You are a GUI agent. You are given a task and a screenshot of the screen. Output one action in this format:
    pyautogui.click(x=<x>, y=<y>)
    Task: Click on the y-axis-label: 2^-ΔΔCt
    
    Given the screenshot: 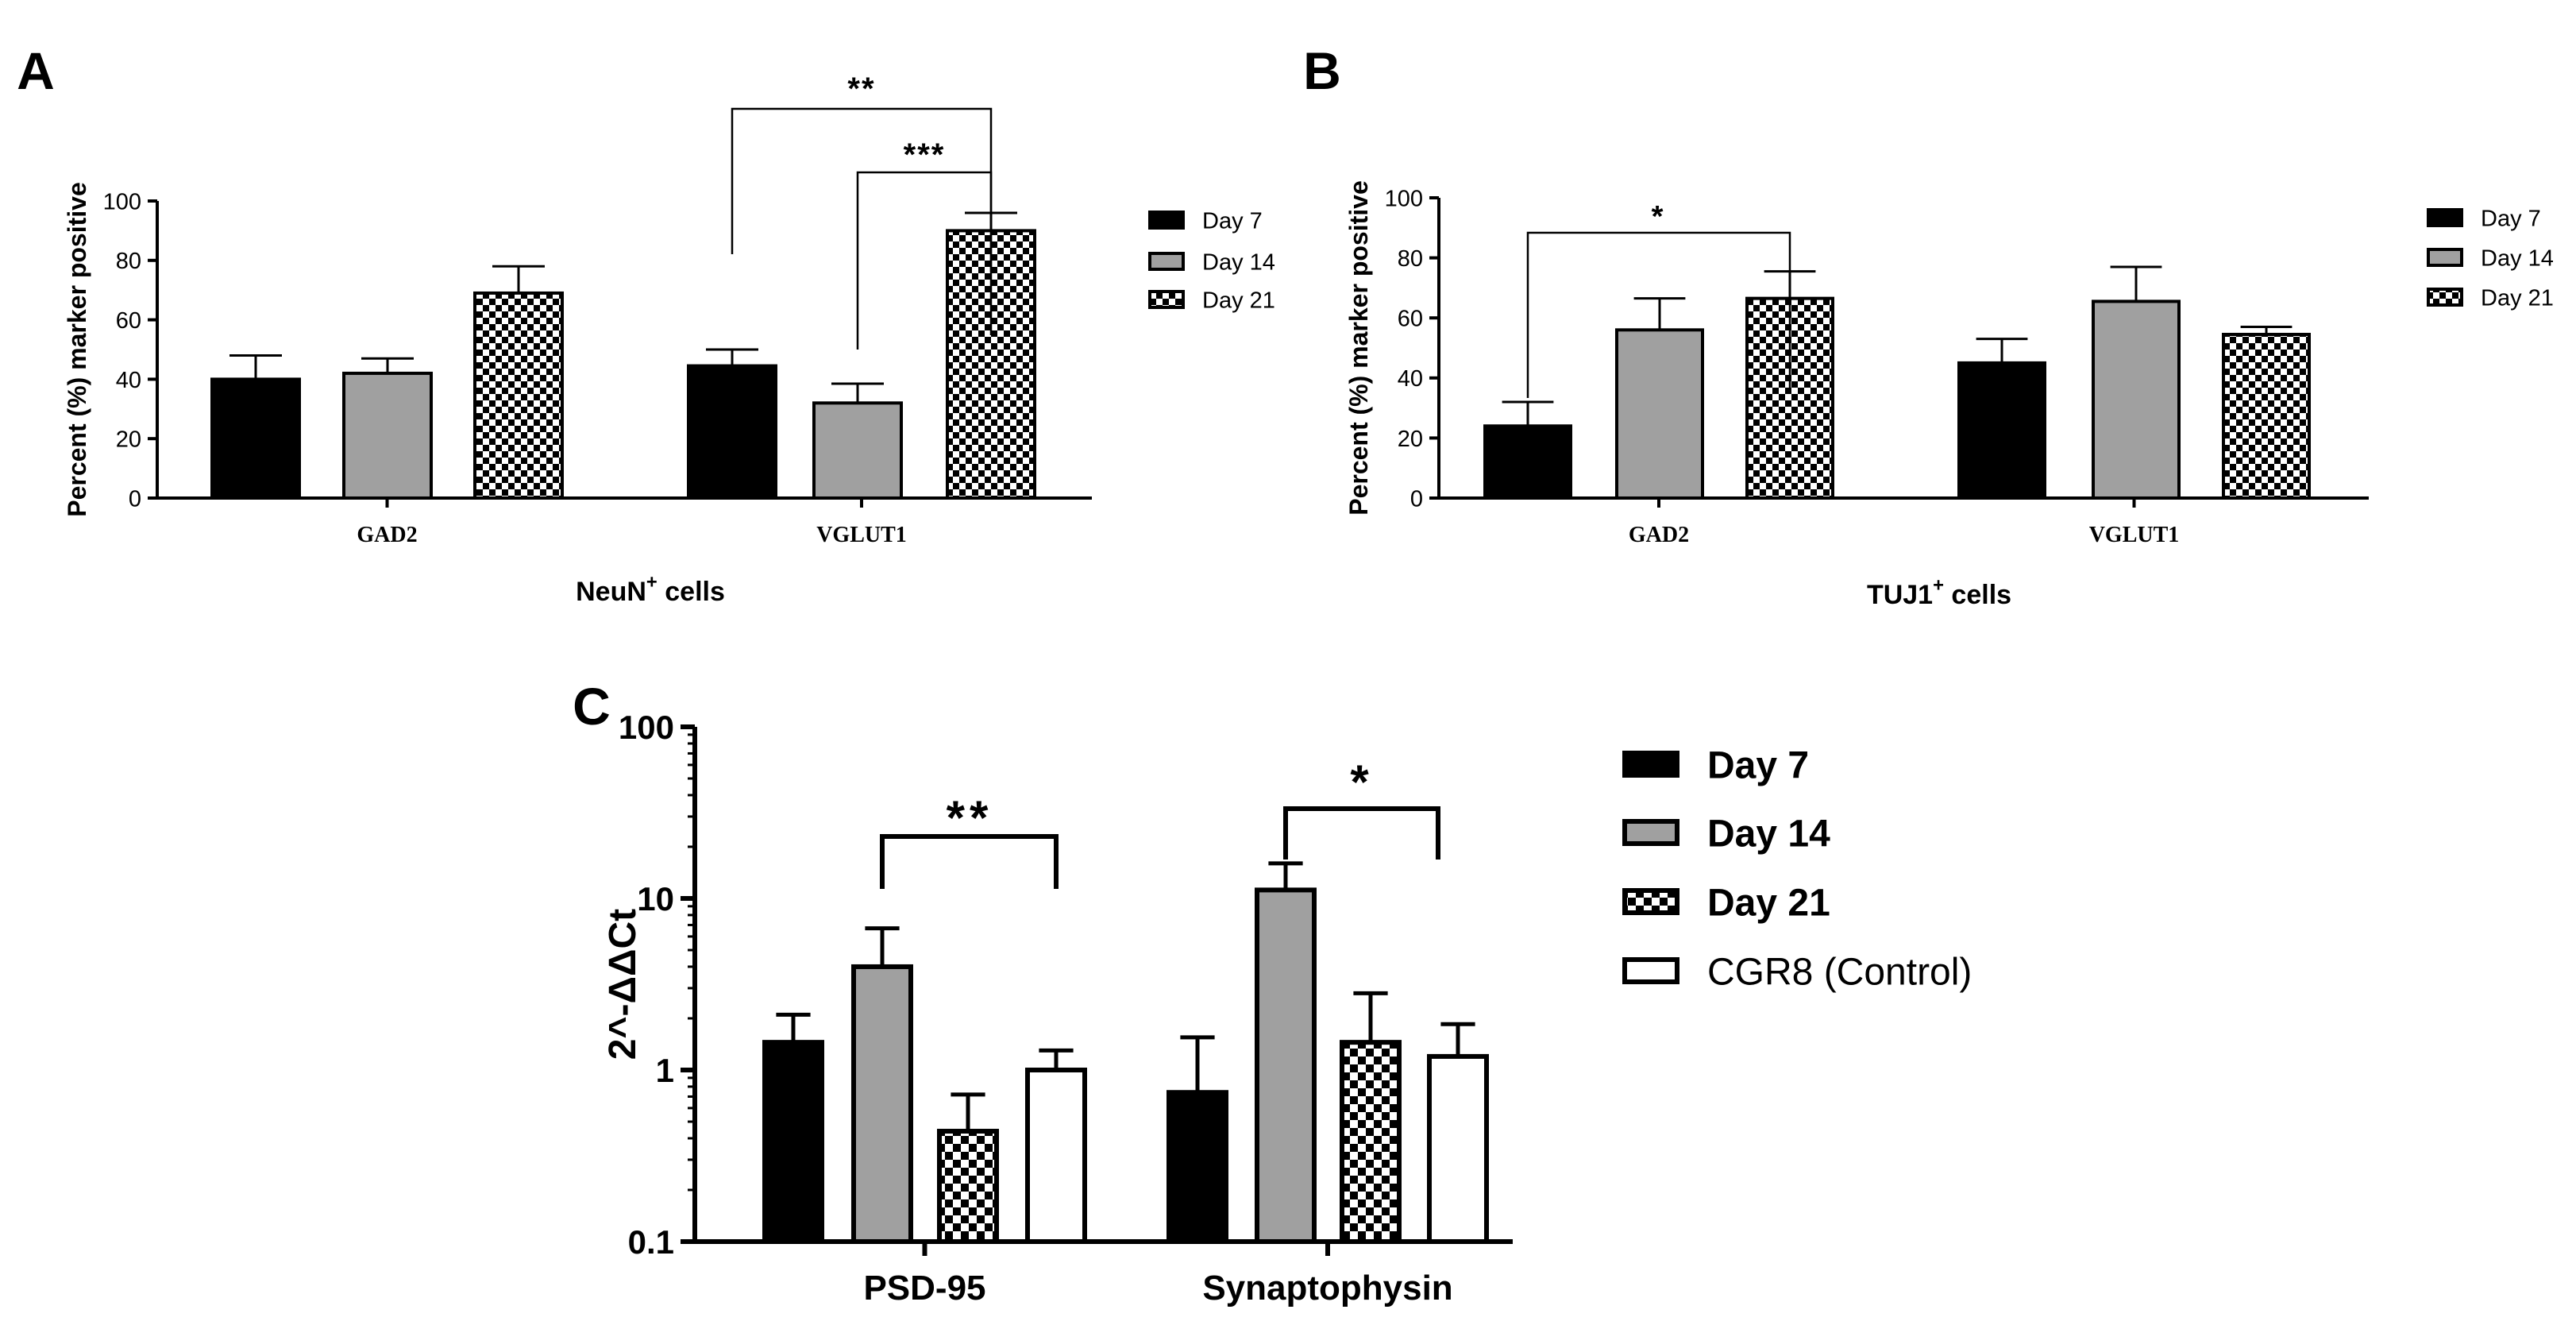 What is the action you would take?
    pyautogui.click(x=623, y=984)
    